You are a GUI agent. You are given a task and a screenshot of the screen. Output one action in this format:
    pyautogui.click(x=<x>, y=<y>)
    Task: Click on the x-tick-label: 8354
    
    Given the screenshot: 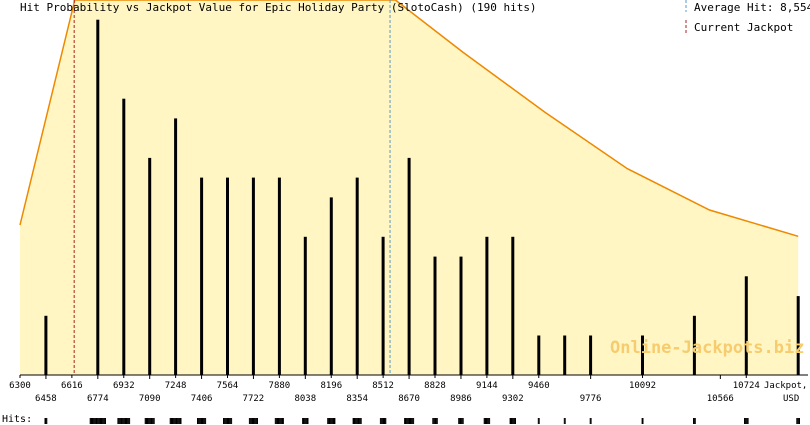 What is the action you would take?
    pyautogui.click(x=357, y=399)
    